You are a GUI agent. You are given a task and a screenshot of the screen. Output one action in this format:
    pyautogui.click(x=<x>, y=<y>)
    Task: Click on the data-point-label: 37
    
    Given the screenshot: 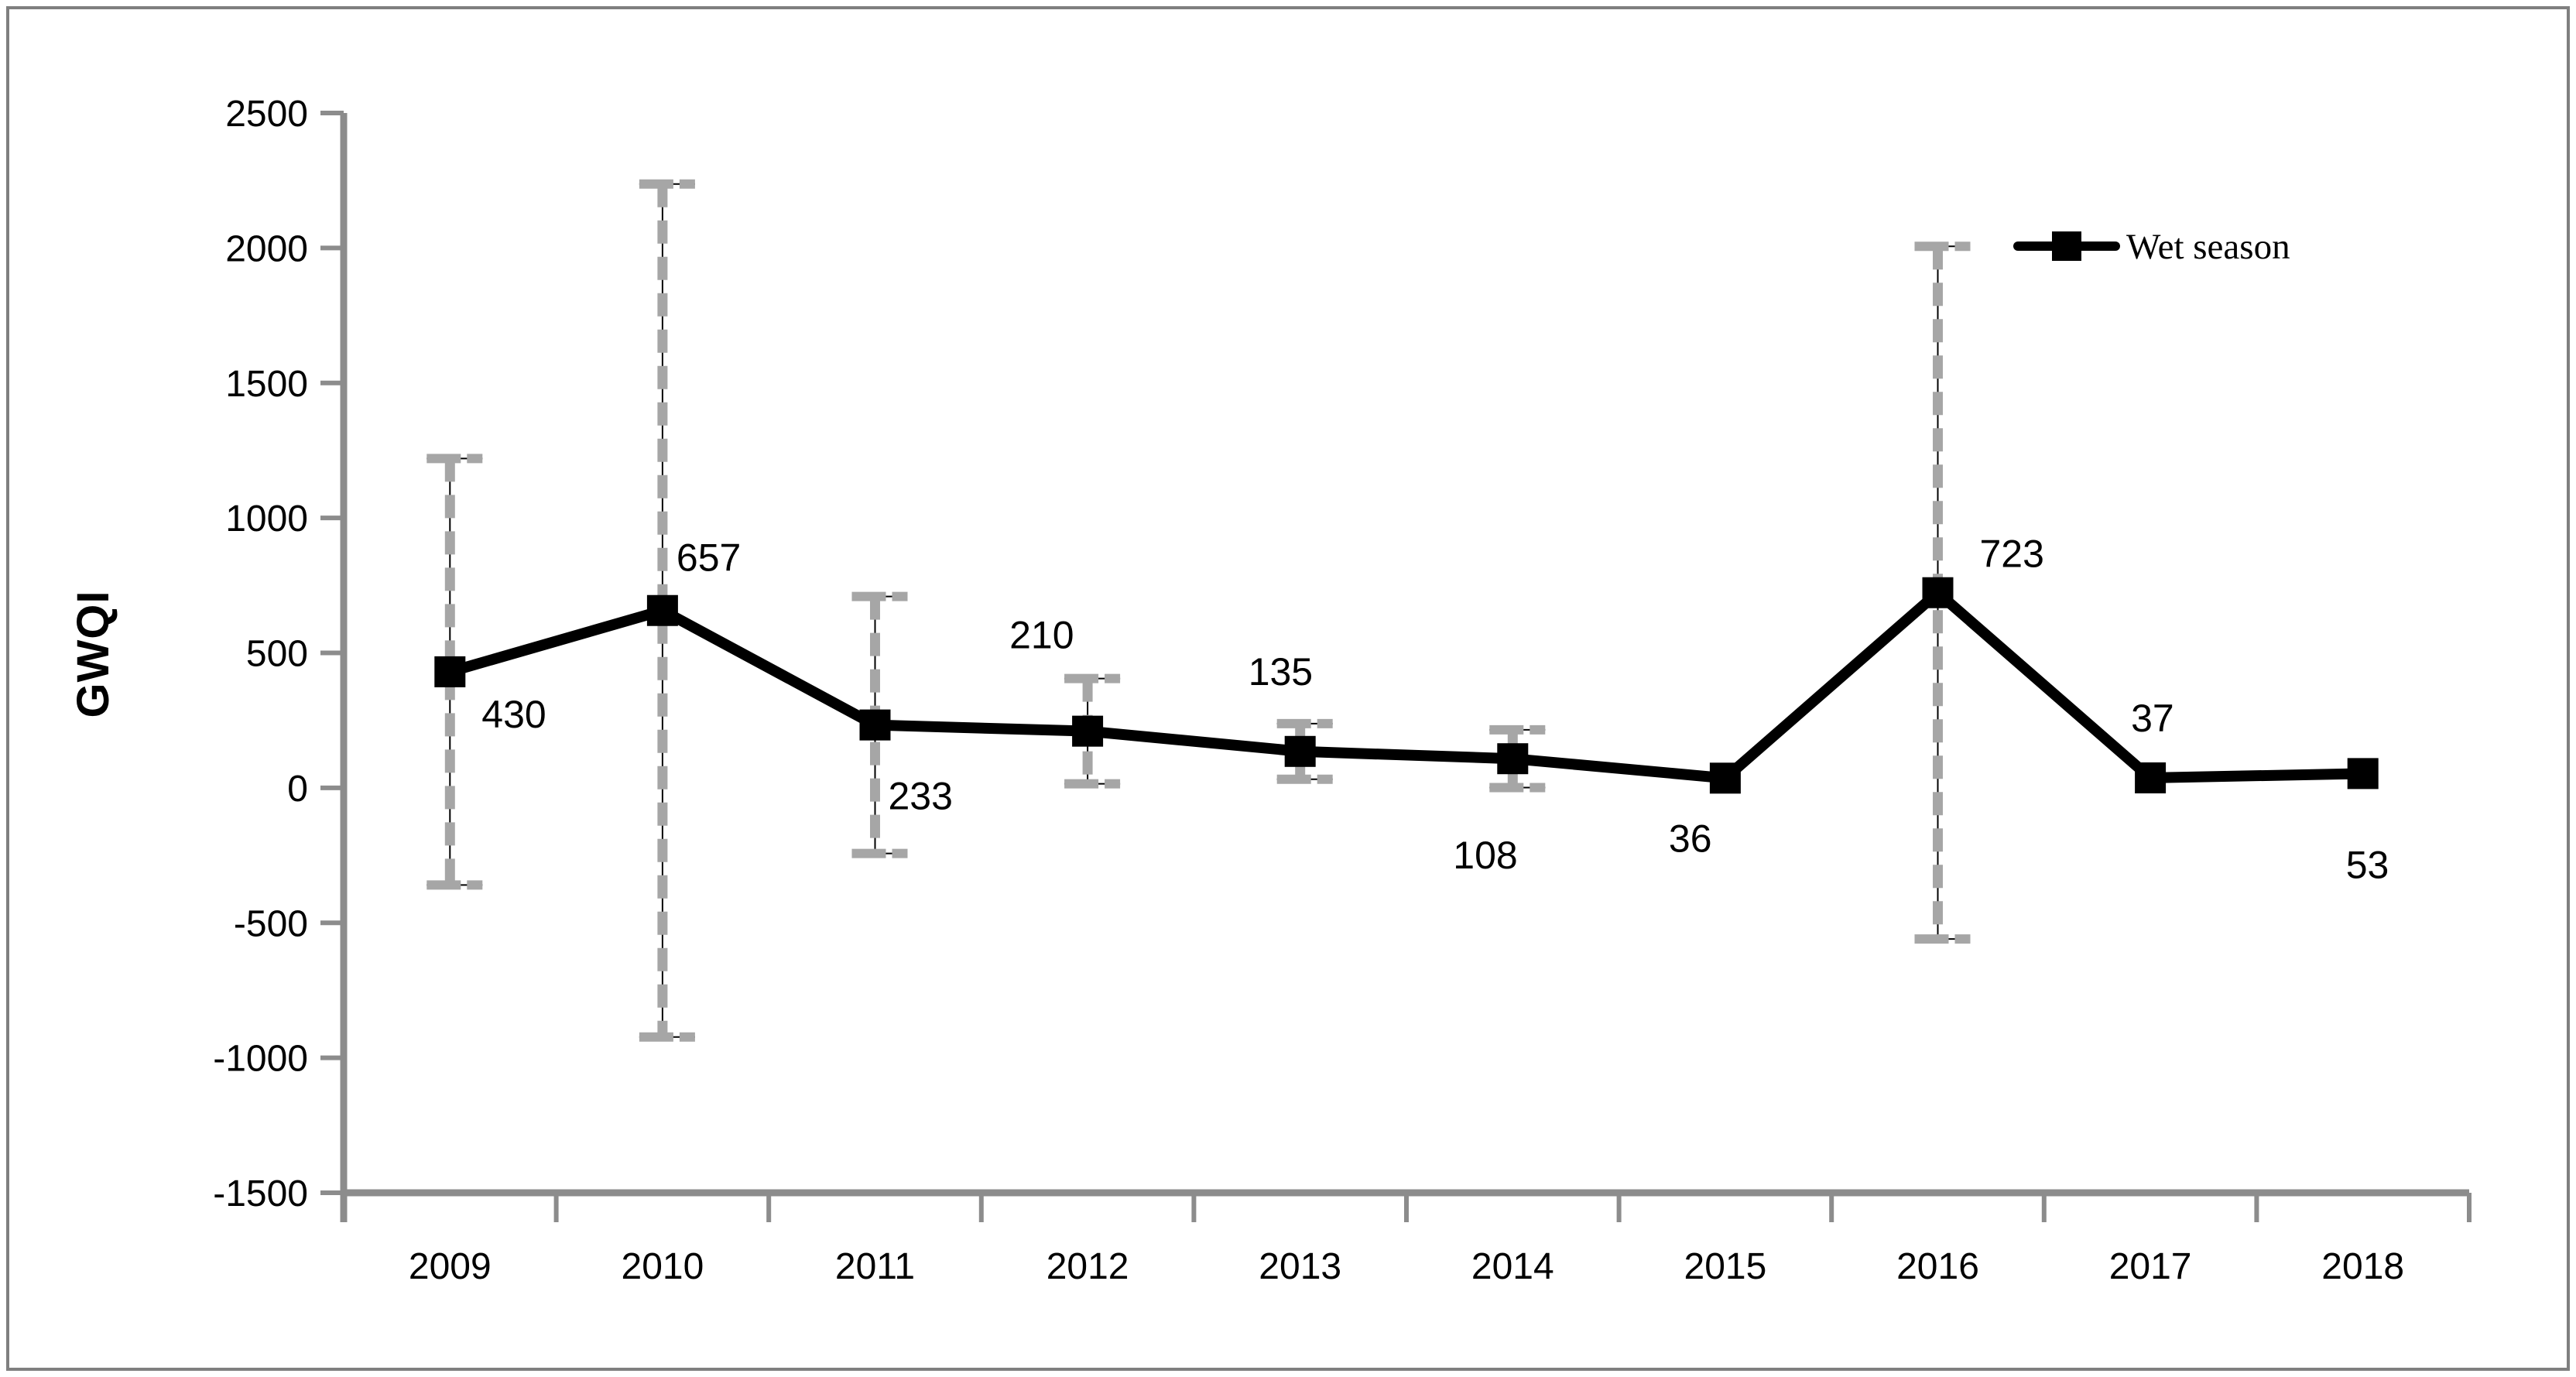 What is the action you would take?
    pyautogui.click(x=2152, y=718)
    